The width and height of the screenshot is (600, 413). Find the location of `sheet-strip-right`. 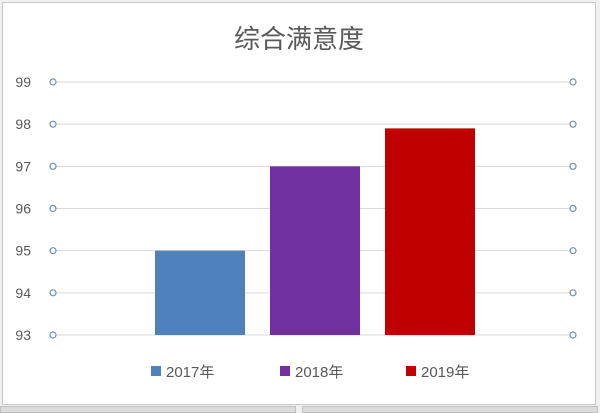

sheet-strip-right is located at coordinates (450, 409).